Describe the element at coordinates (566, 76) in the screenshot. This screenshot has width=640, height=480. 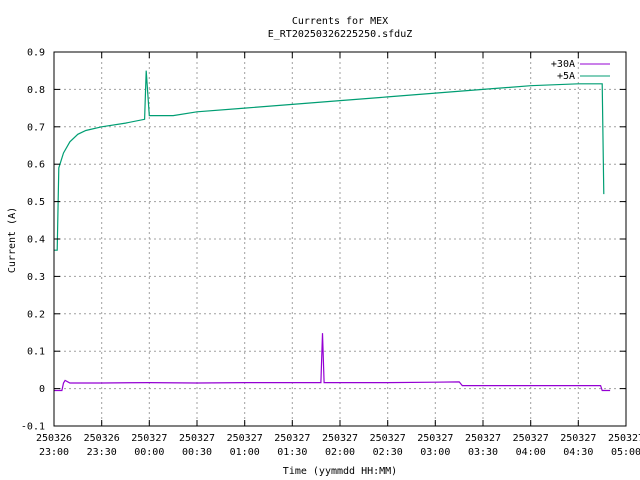
I see `legend-label-5a: +5A` at that location.